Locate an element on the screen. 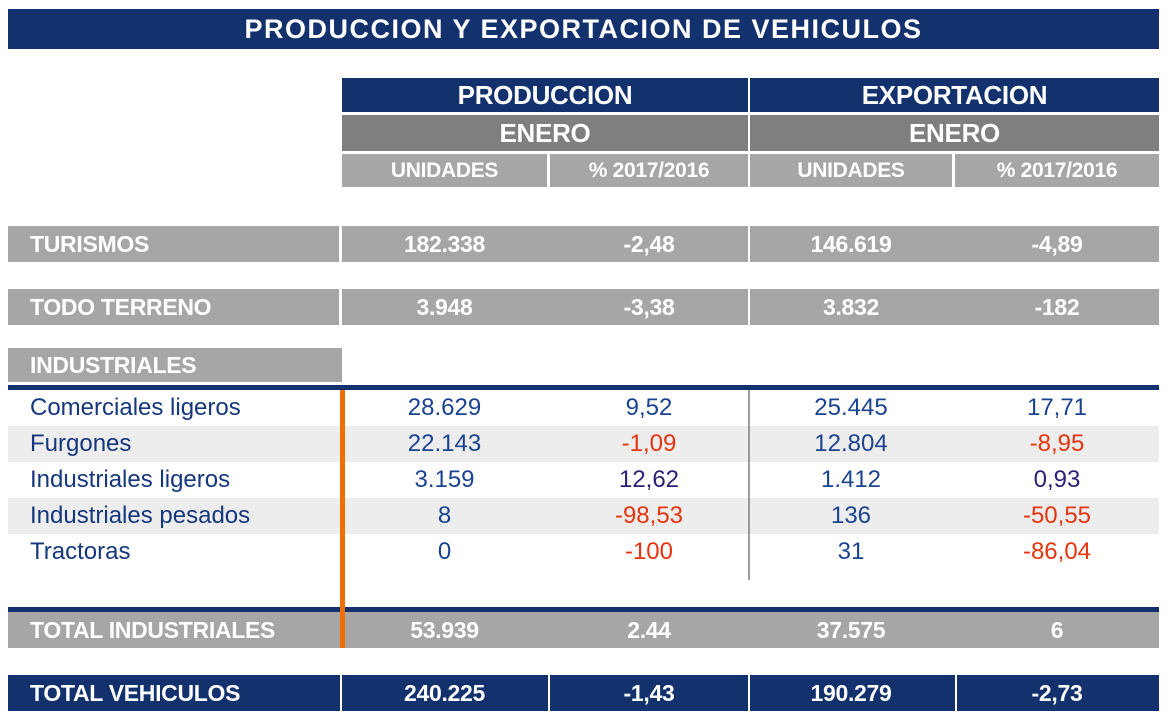 Image resolution: width=1167 pixels, height=726 pixels. comerciales-ligeros-produccion-unidades: 28.629 is located at coordinates (444, 407).